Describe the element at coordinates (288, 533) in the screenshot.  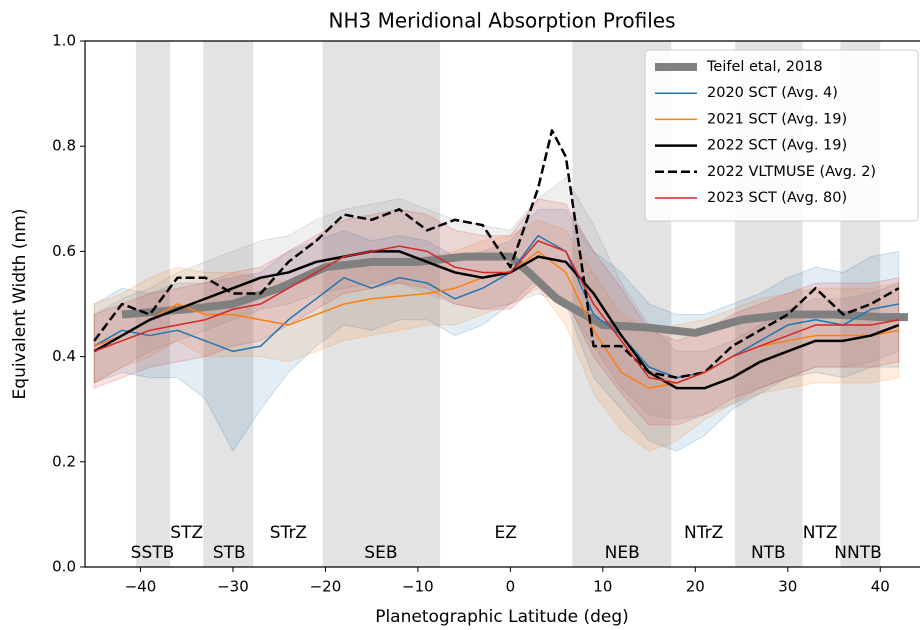
I see `zone-label: STrZ` at that location.